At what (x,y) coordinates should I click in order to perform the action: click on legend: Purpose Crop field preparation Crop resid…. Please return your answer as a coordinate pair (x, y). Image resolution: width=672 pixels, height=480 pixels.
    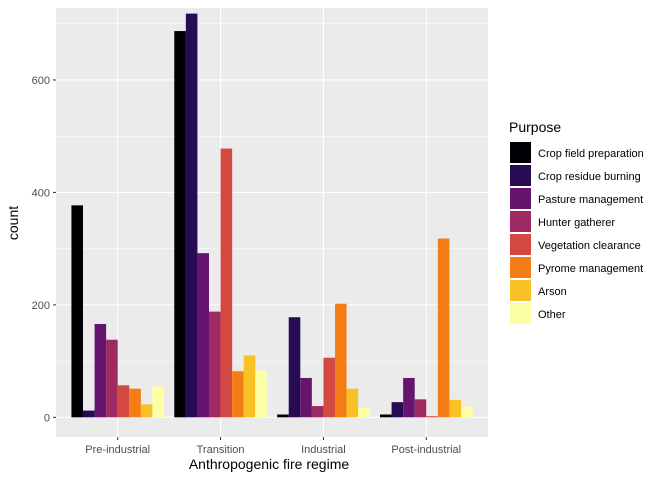
    Looking at the image, I should click on (576, 221).